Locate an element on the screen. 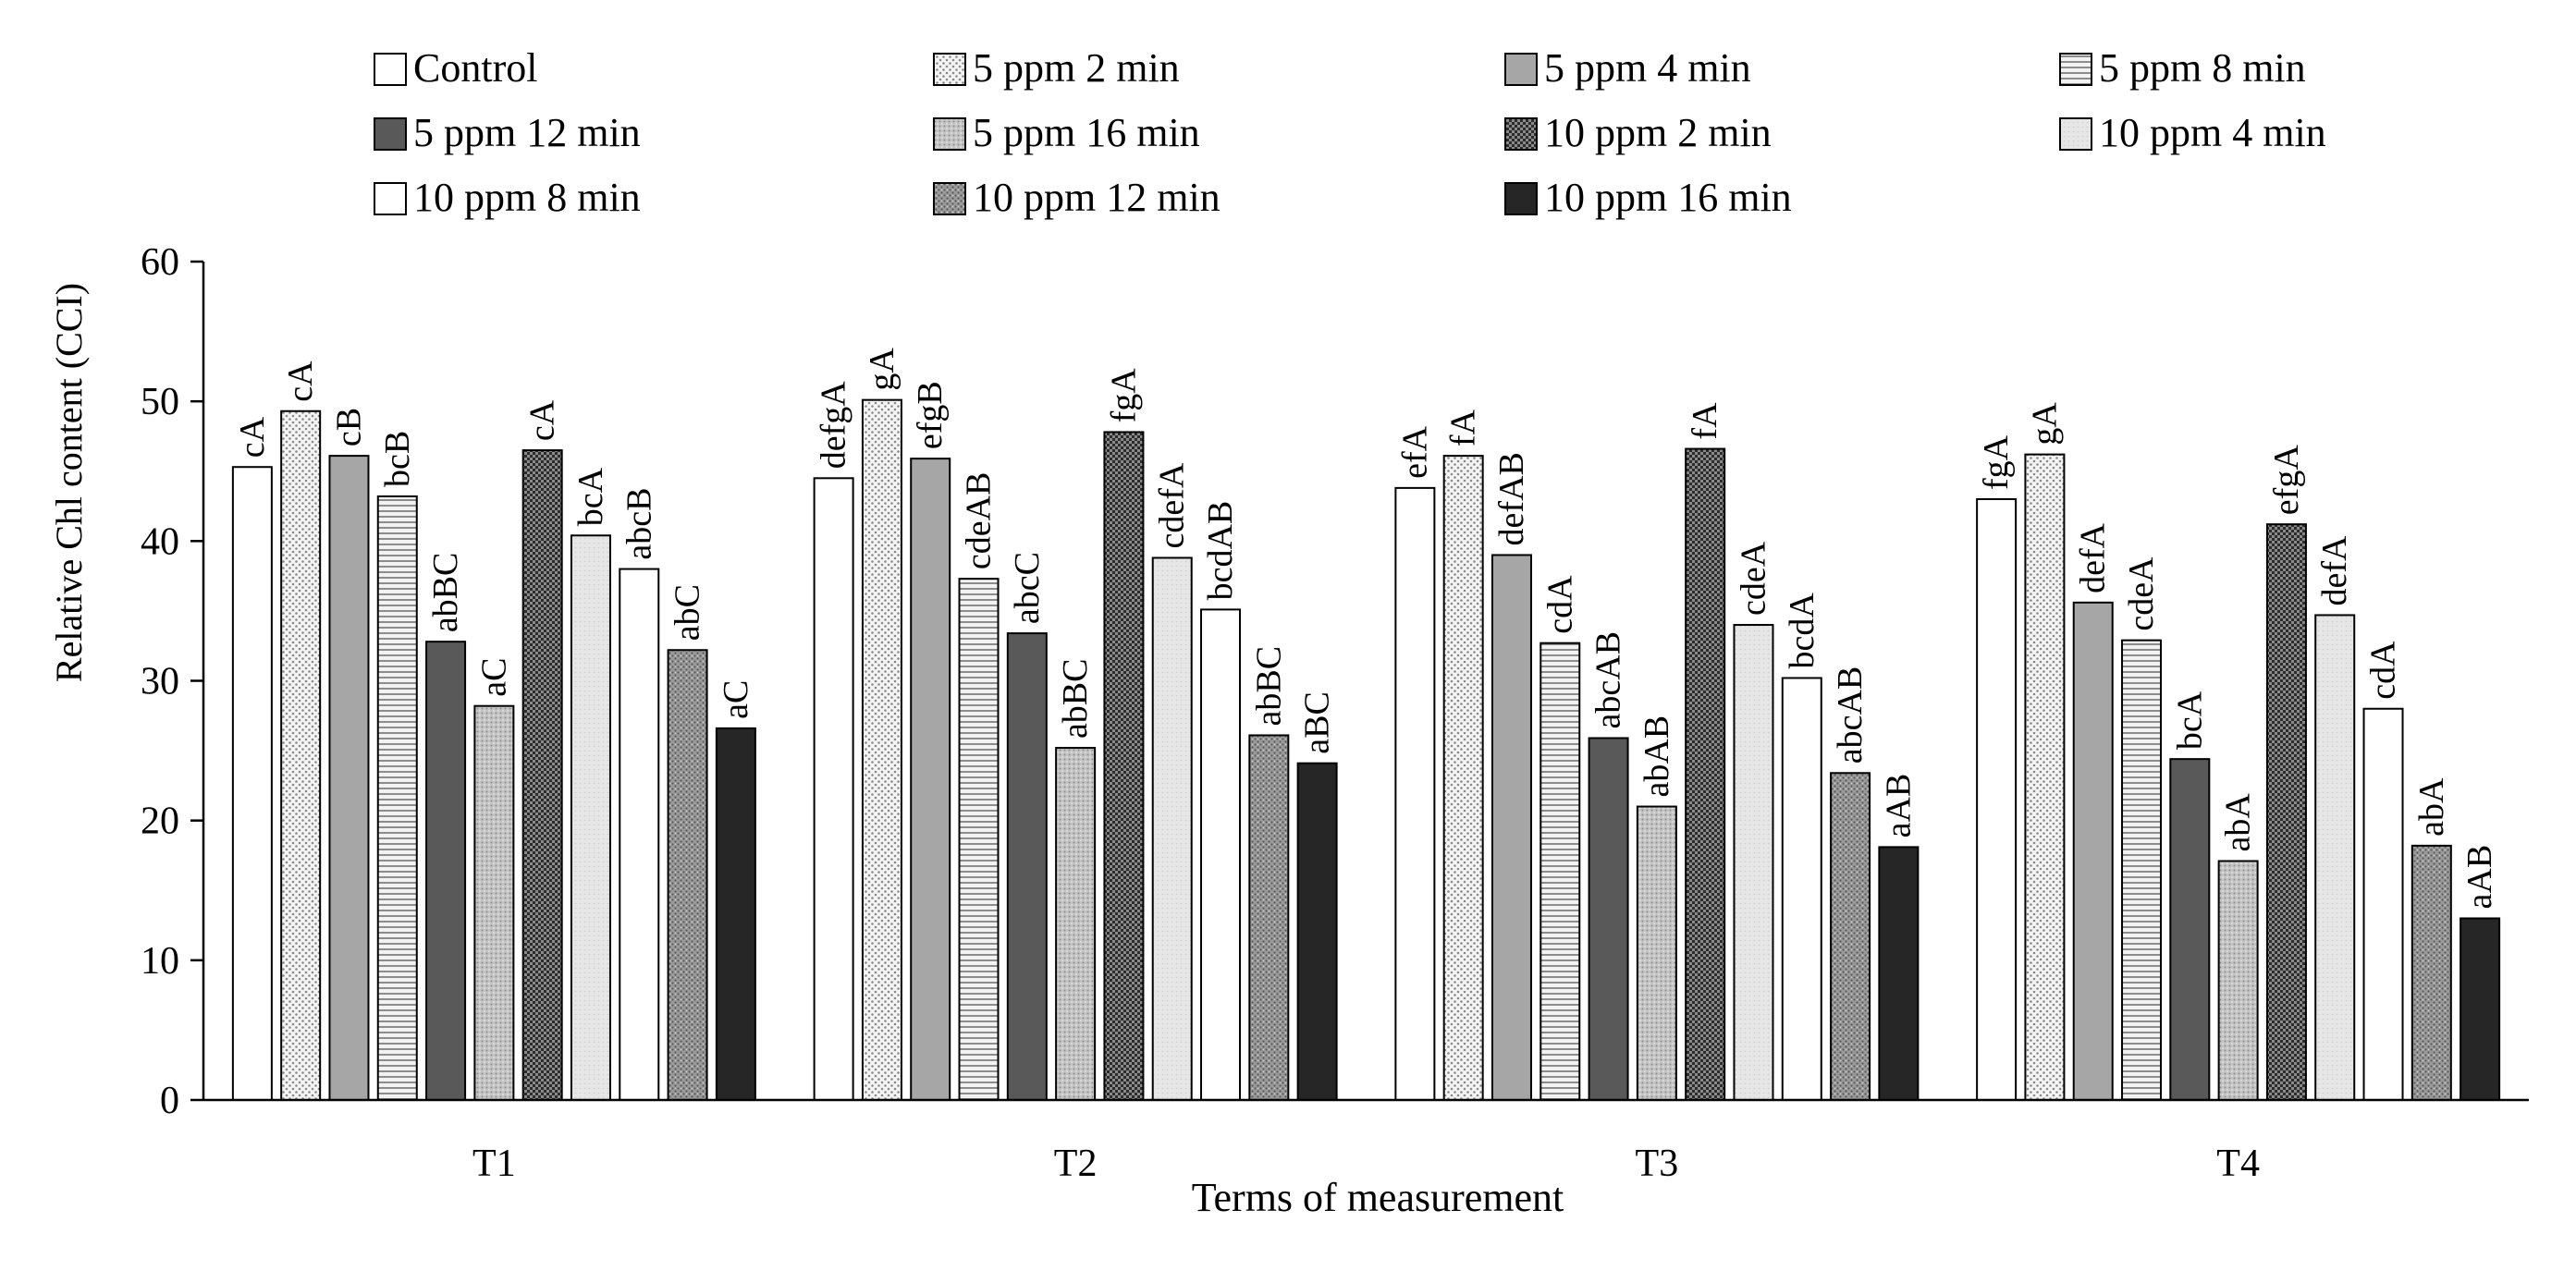  bar-label-t3-10-ppm-2-min: fA is located at coordinates (1705, 421).